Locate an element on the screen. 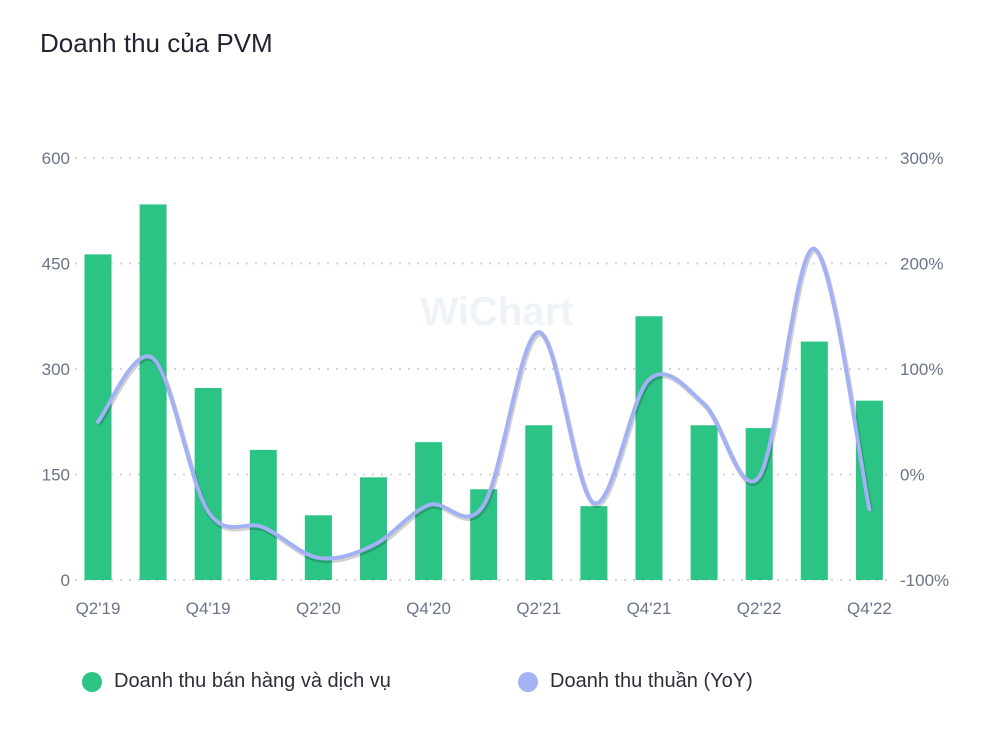  left-axis-tick: 450 is located at coordinates (56, 264).